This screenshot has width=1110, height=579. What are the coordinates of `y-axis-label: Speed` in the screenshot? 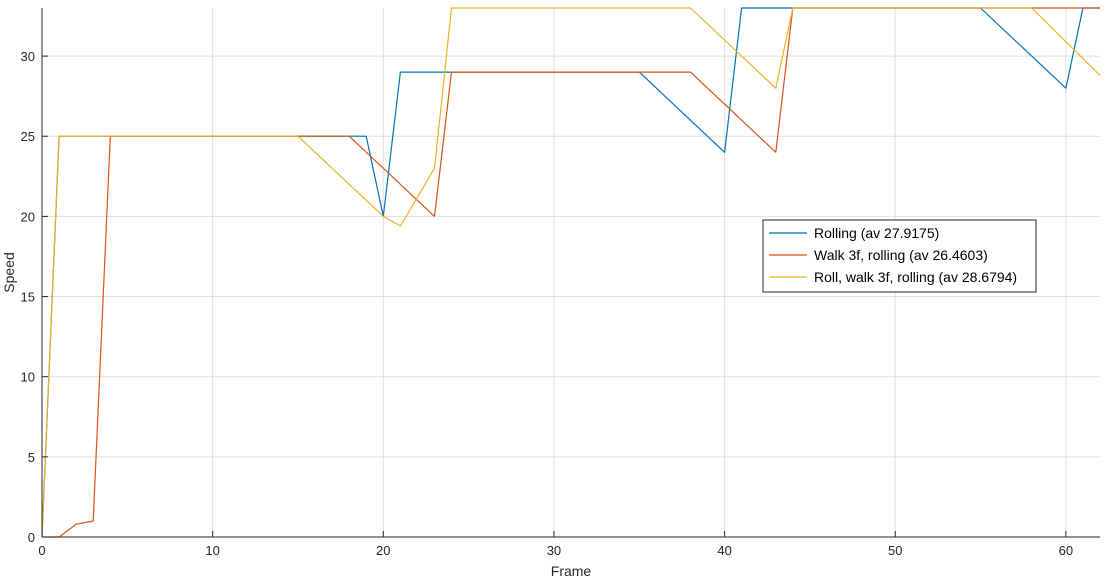 It's located at (9, 272).